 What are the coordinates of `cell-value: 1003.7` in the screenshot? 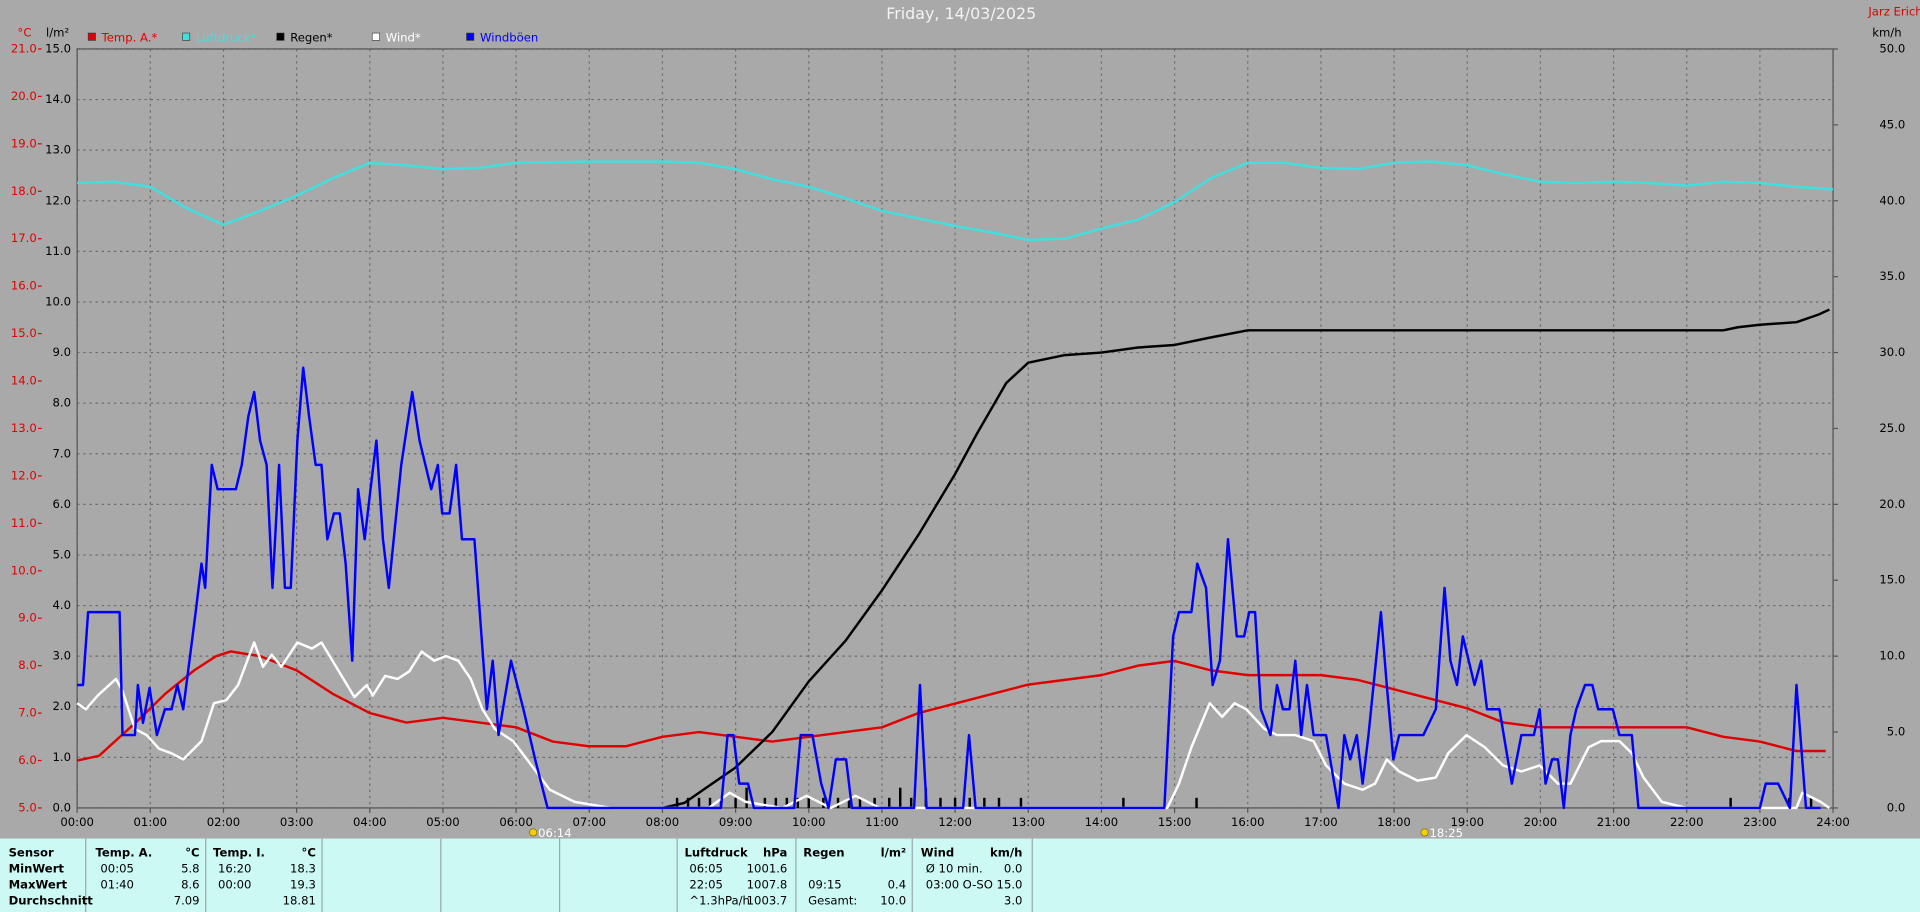 It's located at (767, 900).